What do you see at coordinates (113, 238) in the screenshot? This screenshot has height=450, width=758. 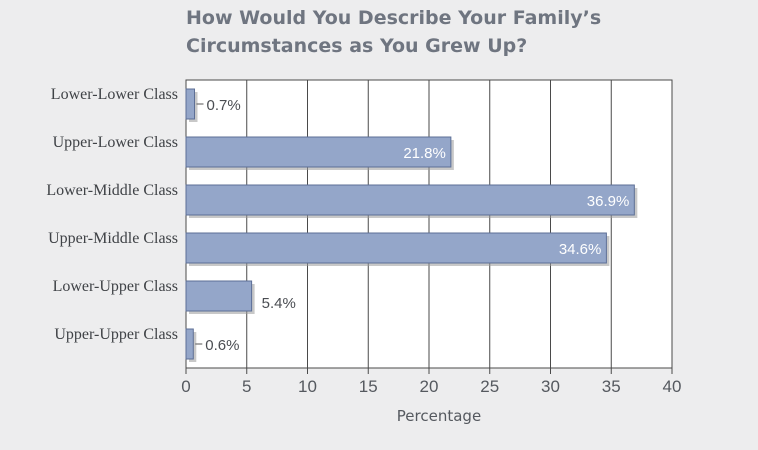 I see `category-label: Upper-Middle Class` at bounding box center [113, 238].